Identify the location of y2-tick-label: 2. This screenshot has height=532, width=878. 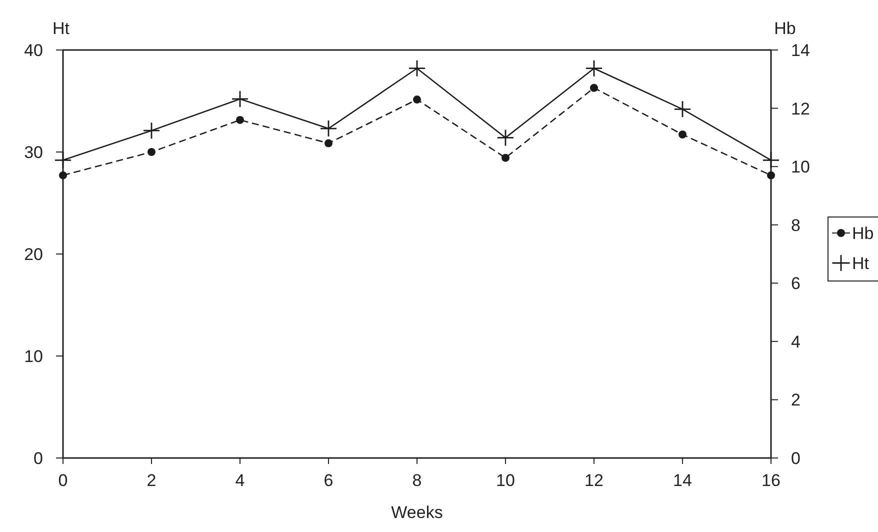
(795, 400).